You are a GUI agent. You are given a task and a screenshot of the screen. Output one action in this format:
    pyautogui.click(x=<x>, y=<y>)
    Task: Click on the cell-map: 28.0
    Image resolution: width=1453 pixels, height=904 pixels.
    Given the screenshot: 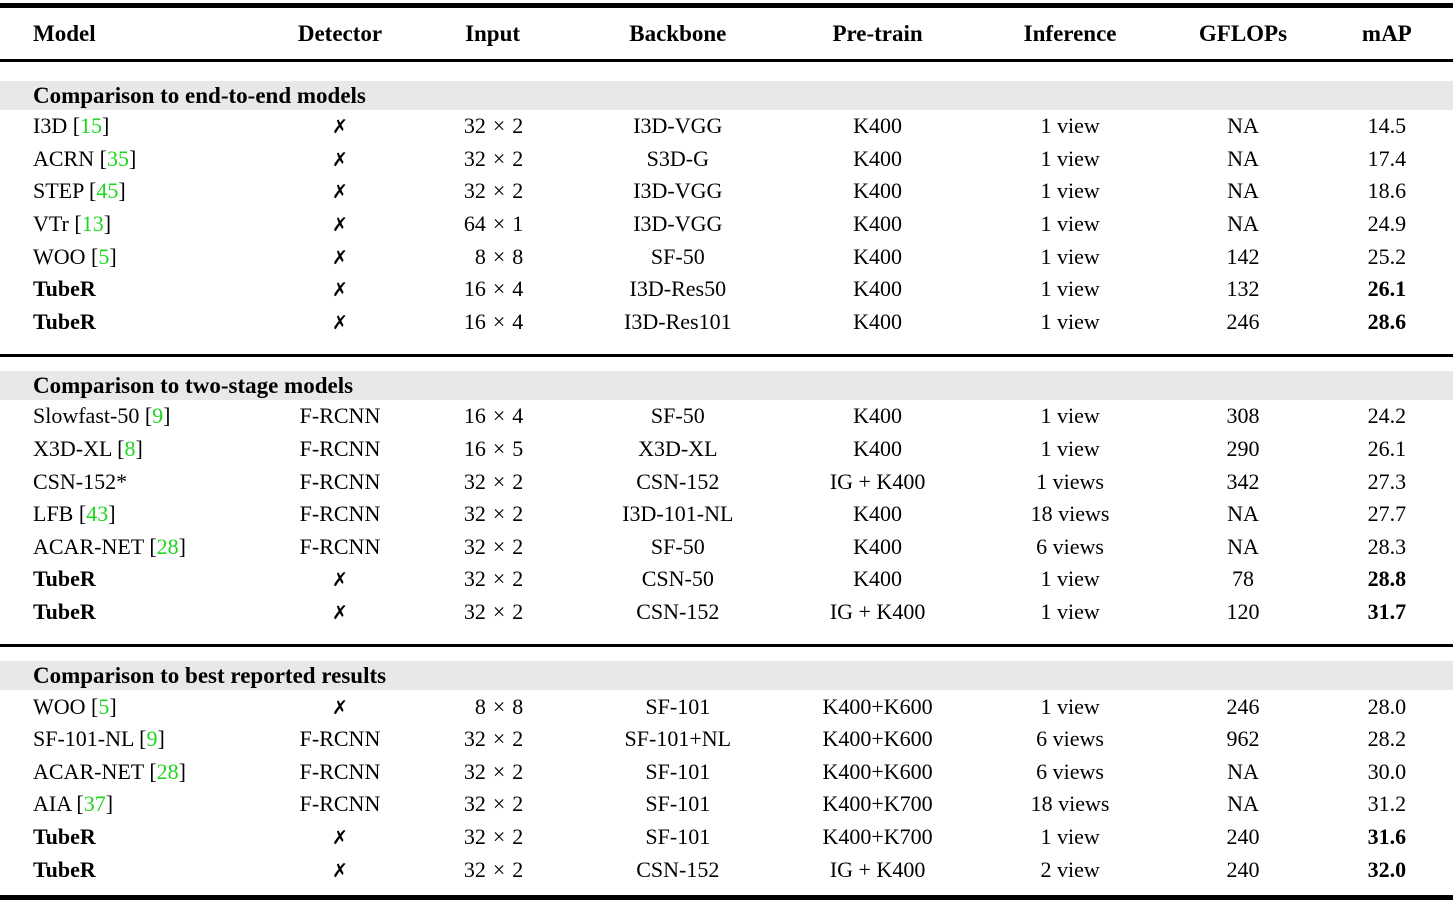 What is the action you would take?
    pyautogui.click(x=1387, y=706)
    